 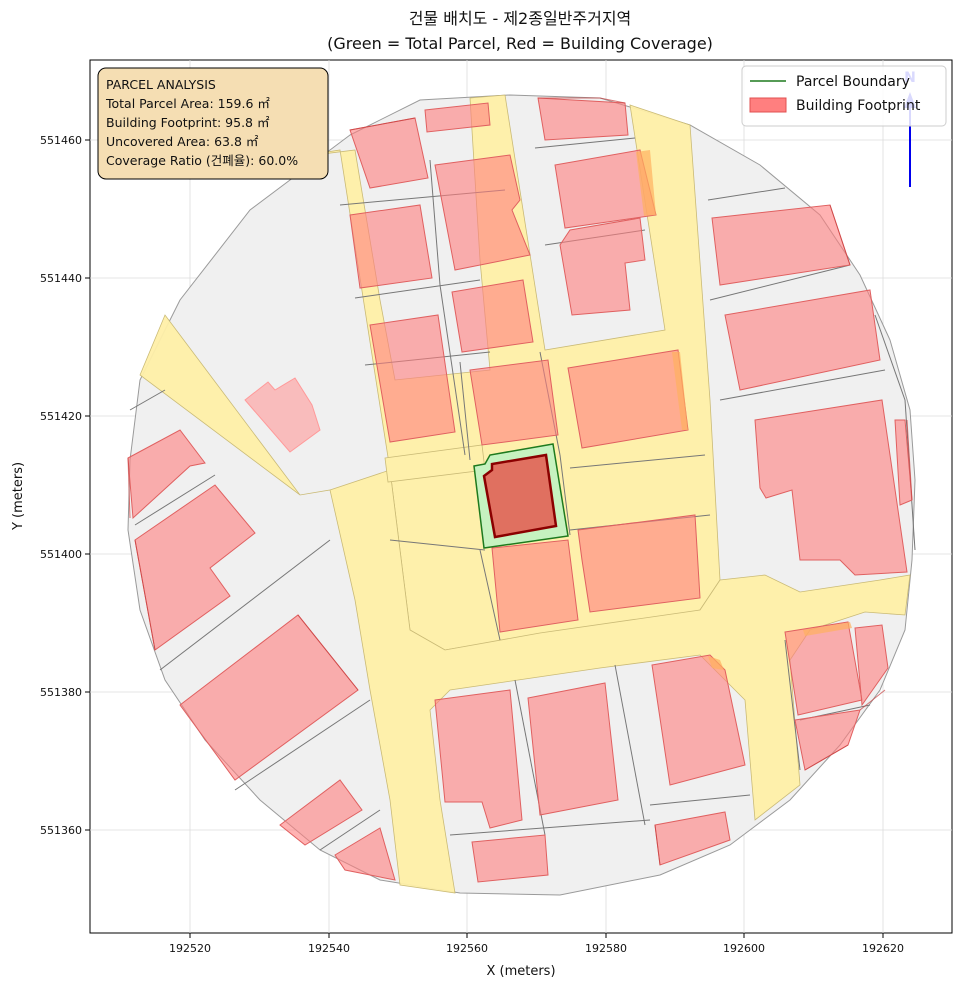 What do you see at coordinates (87, 485) in the screenshot?
I see `y-ticks` at bounding box center [87, 485].